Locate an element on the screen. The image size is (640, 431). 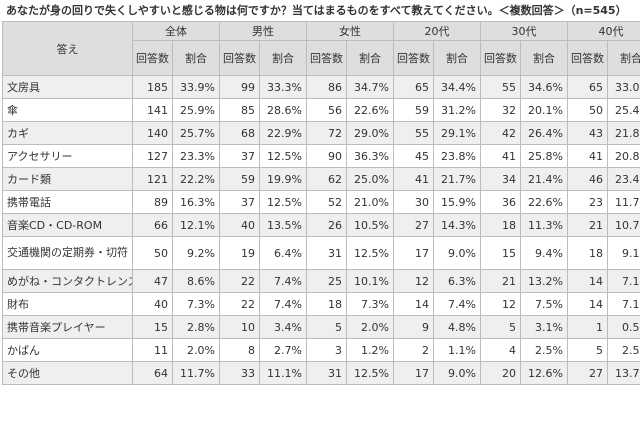
cell-count: 37 is located at coordinates (239, 202).